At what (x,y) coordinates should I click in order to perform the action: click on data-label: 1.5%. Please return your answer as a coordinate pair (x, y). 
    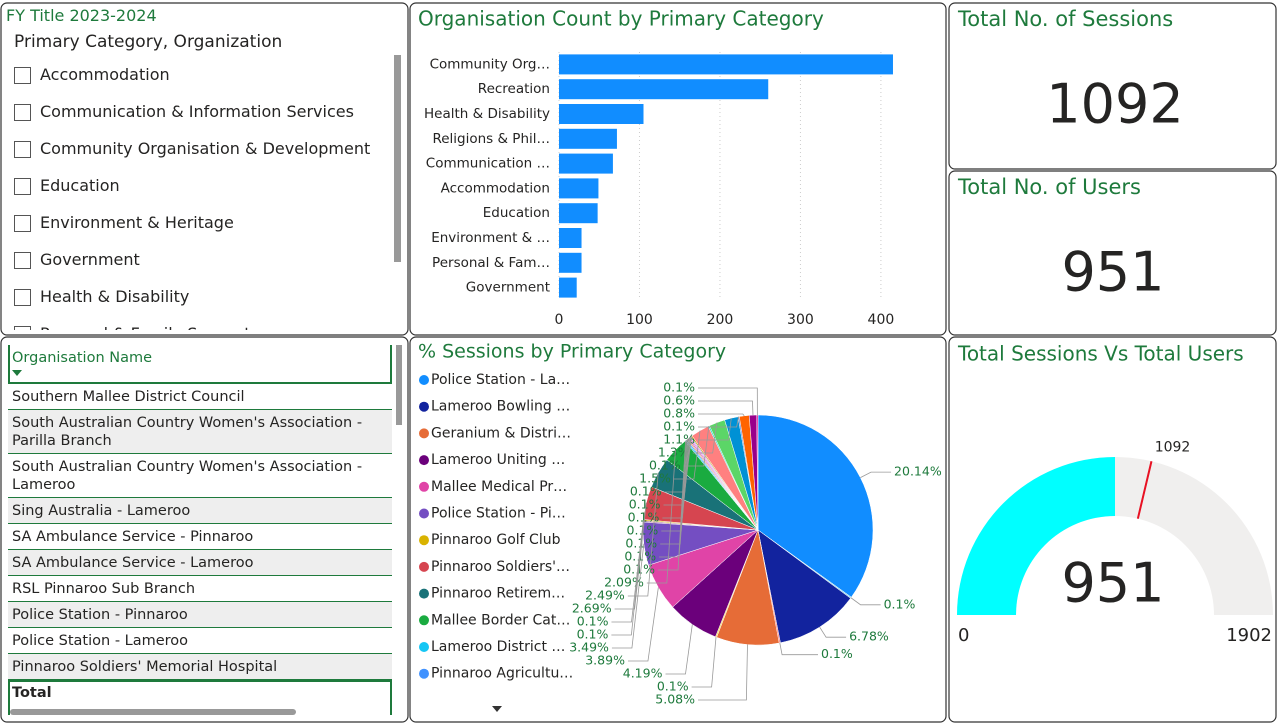
    Looking at the image, I should click on (655, 478).